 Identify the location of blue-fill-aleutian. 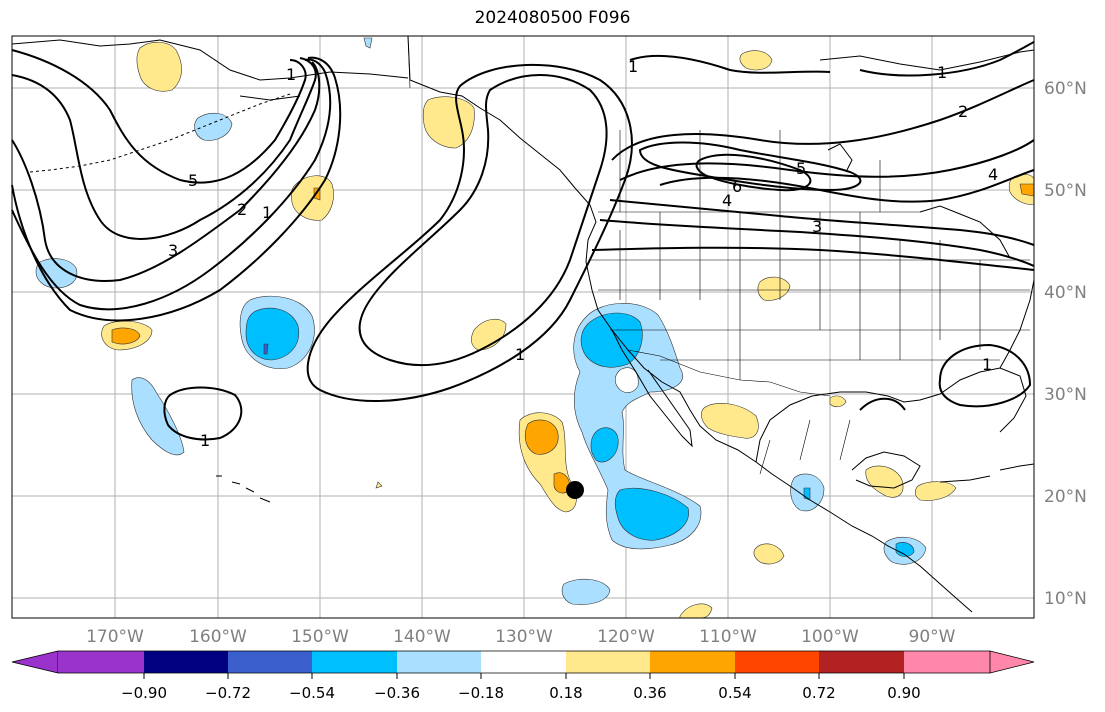
(213, 126).